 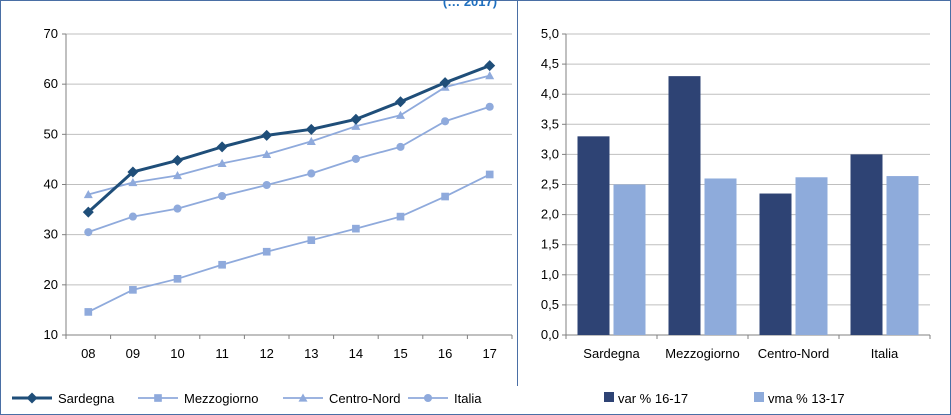 I want to click on series-italia, so click(x=289, y=169).